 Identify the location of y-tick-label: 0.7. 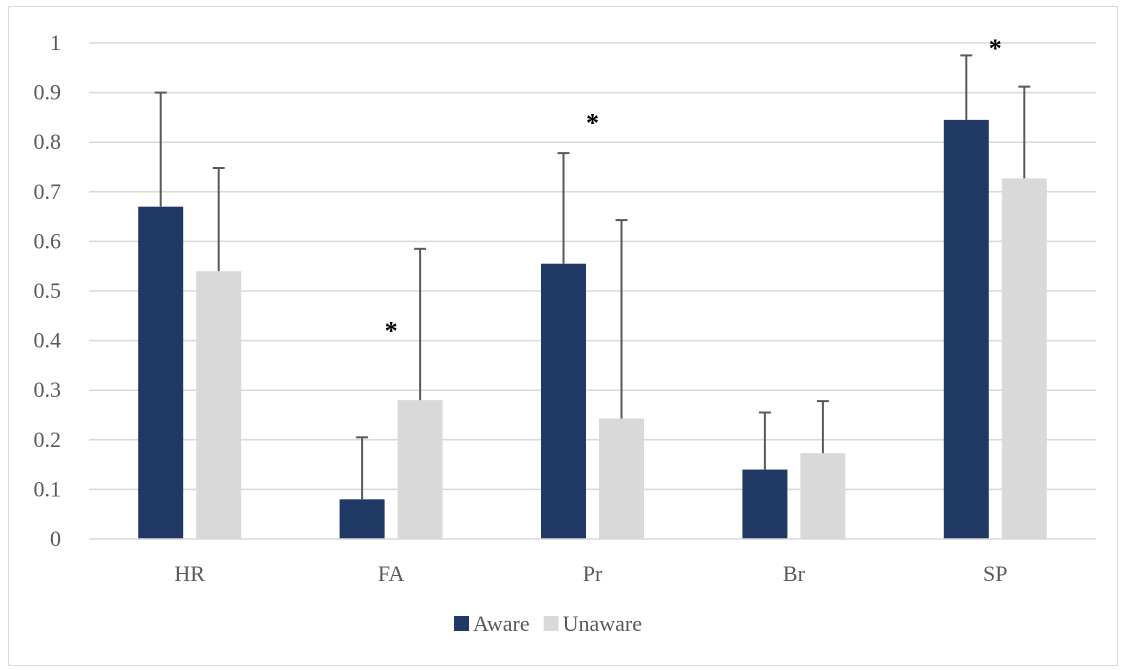
(48, 191).